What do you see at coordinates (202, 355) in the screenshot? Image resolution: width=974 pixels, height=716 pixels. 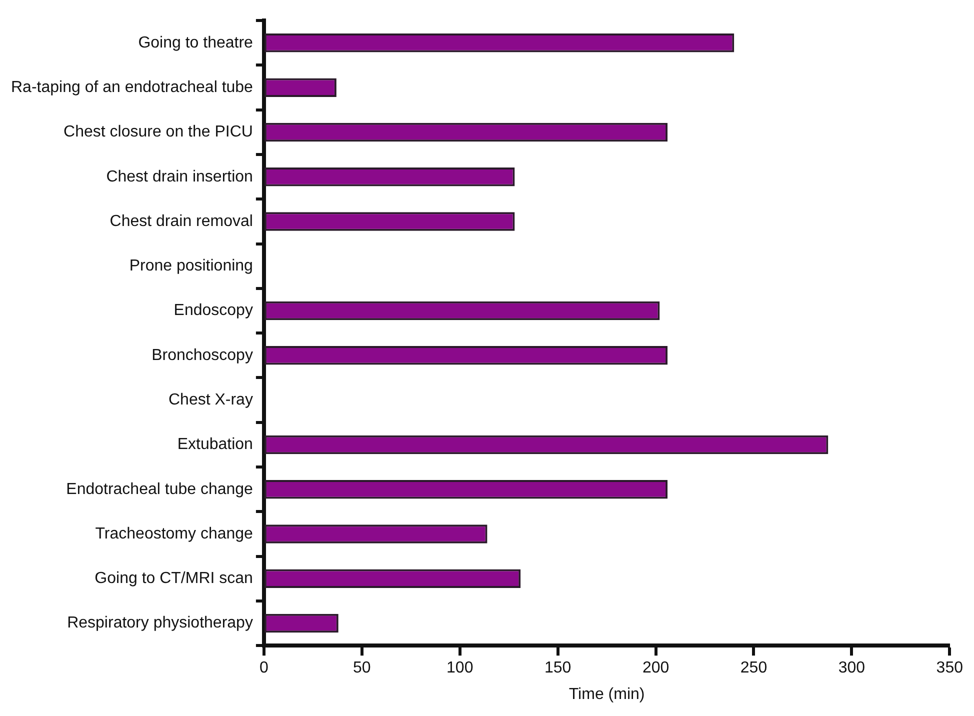 I see `y-tick-label: Bronchoscopy` at bounding box center [202, 355].